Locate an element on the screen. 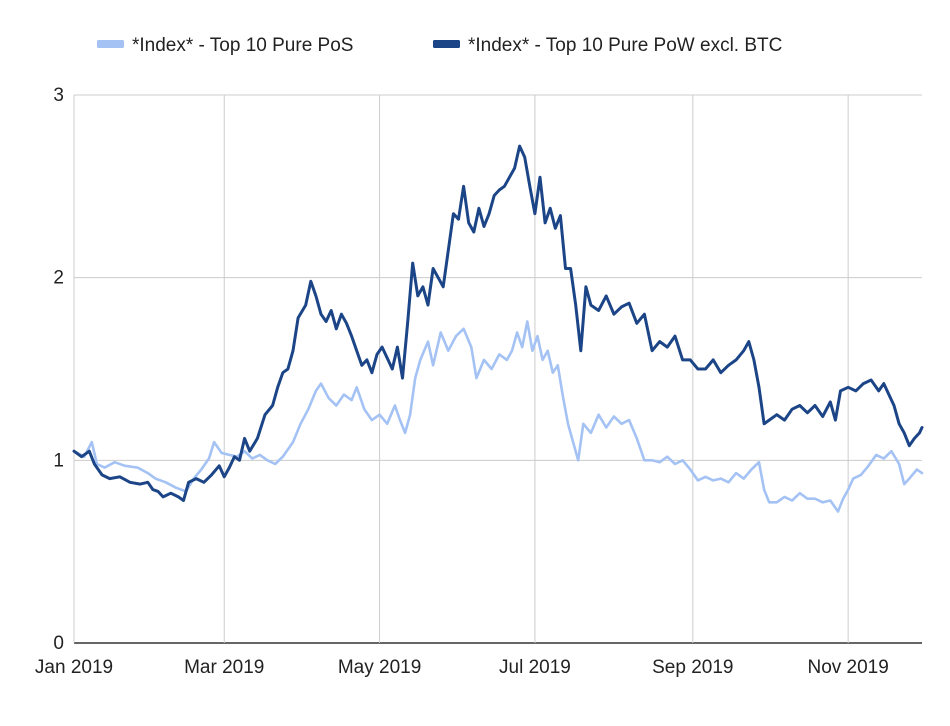 This screenshot has width=950, height=726. legend-swatch-pos is located at coordinates (110, 44).